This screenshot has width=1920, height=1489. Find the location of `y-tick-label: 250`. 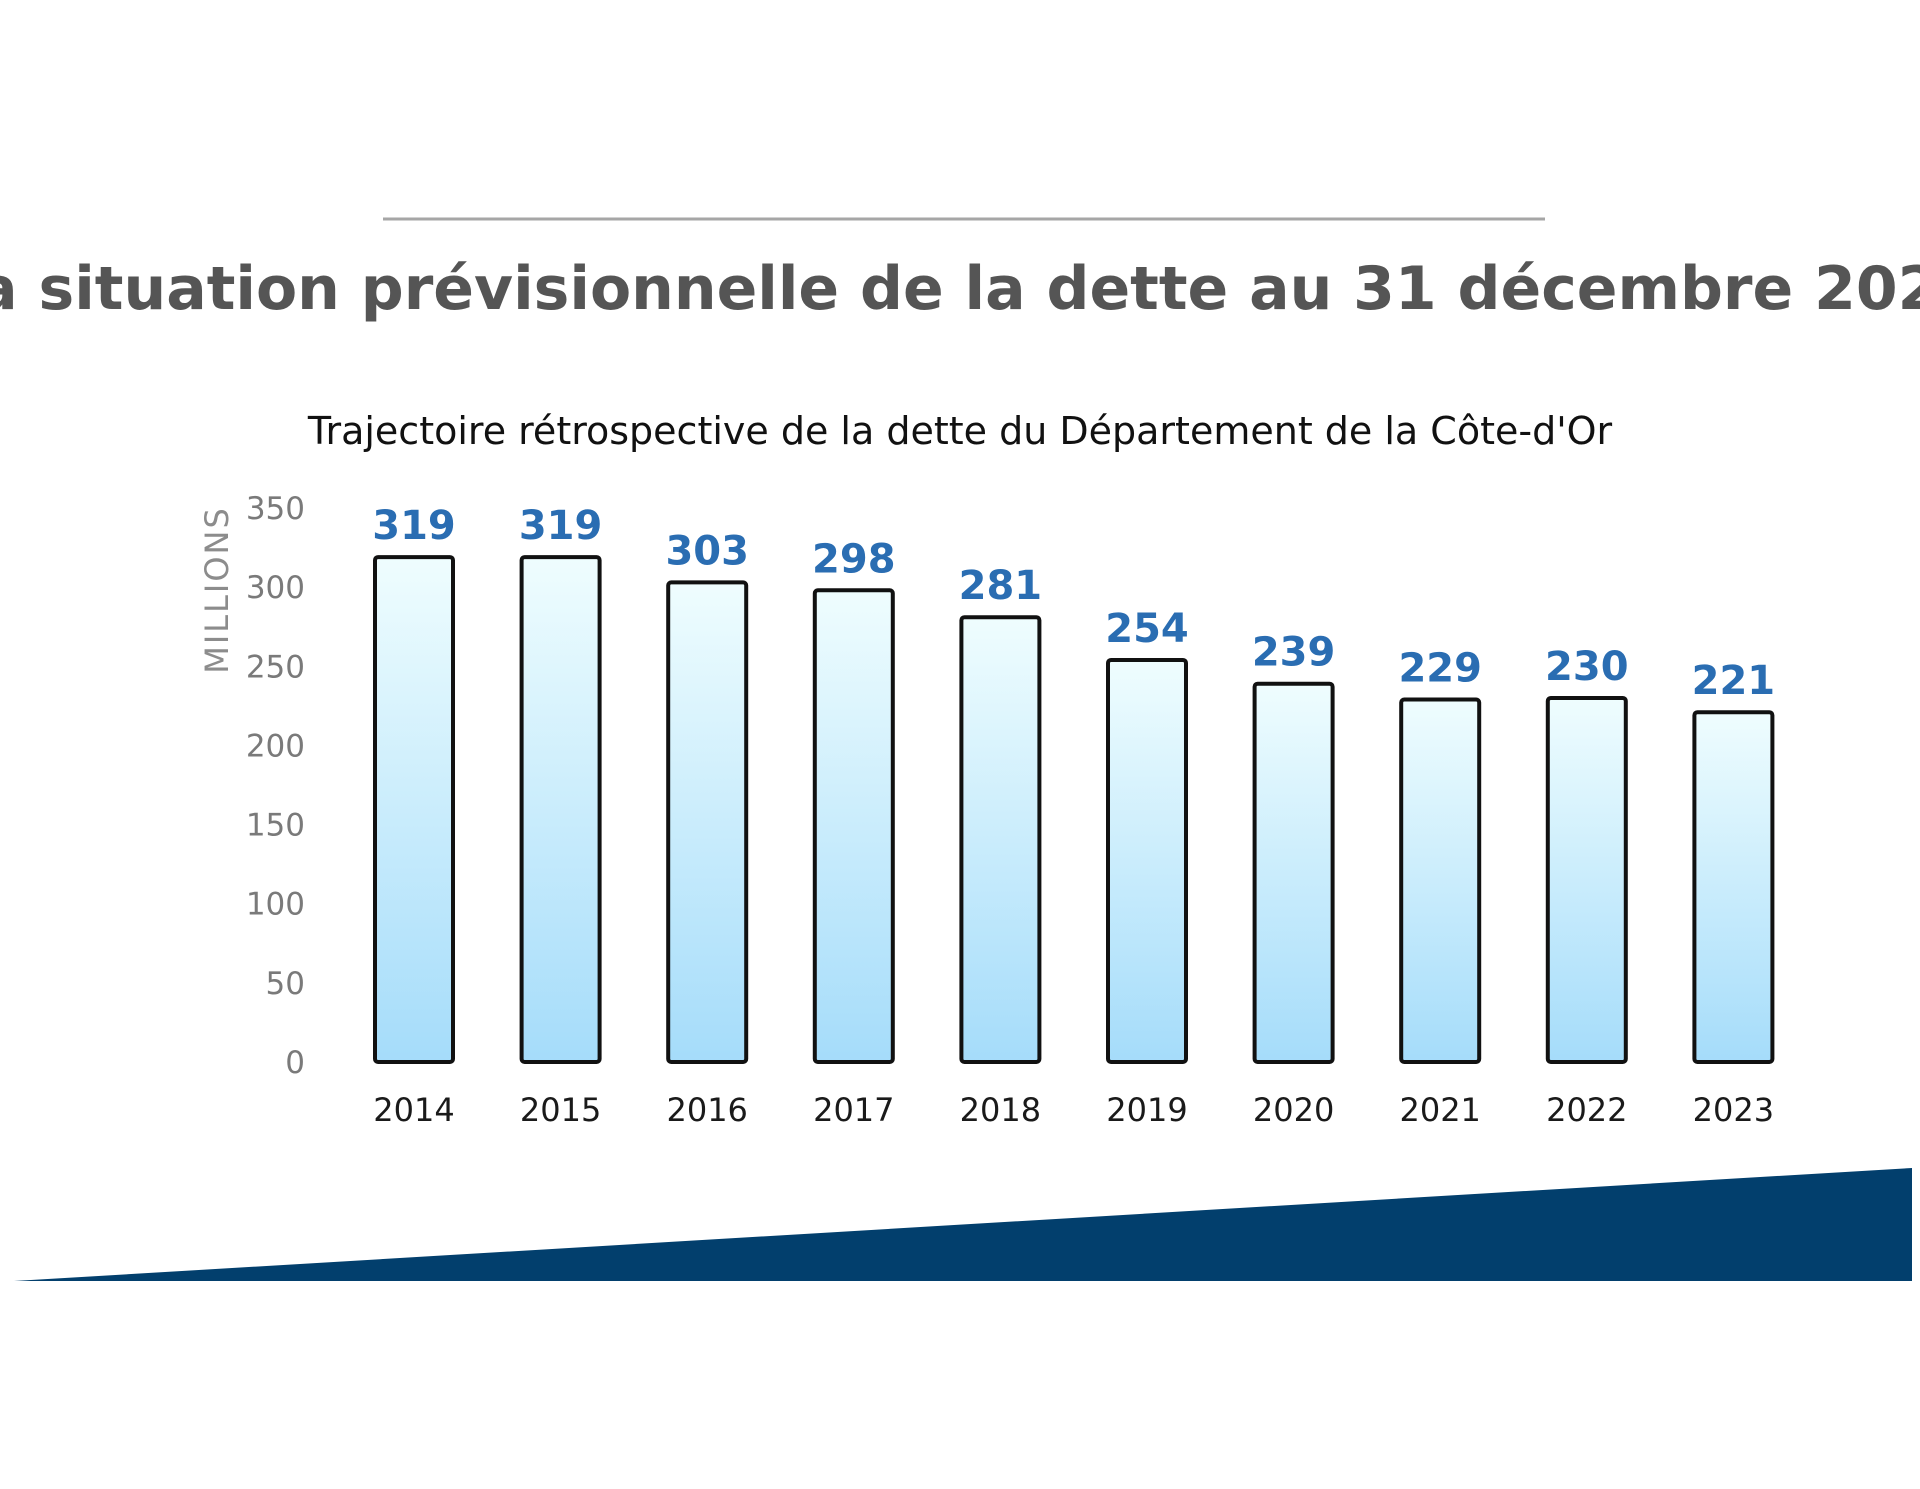

y-tick-label: 250 is located at coordinates (275, 667).